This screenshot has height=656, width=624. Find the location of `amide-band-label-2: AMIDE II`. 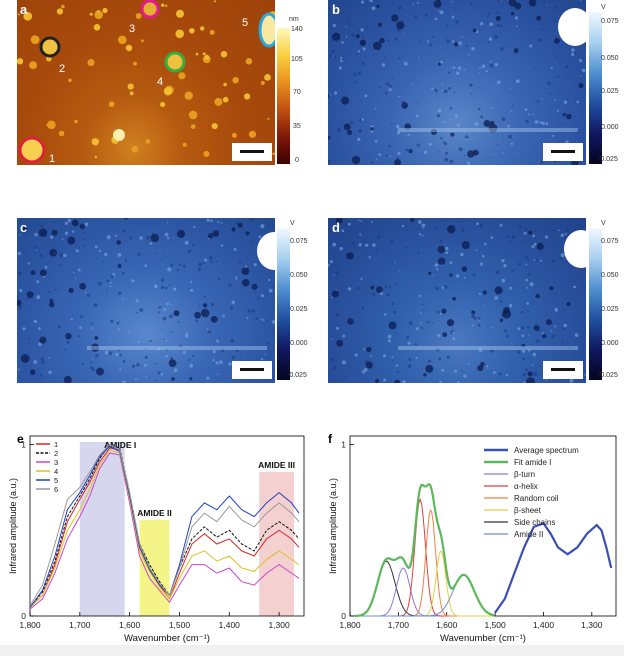

amide-band-label-2: AMIDE II is located at coordinates (154, 513).